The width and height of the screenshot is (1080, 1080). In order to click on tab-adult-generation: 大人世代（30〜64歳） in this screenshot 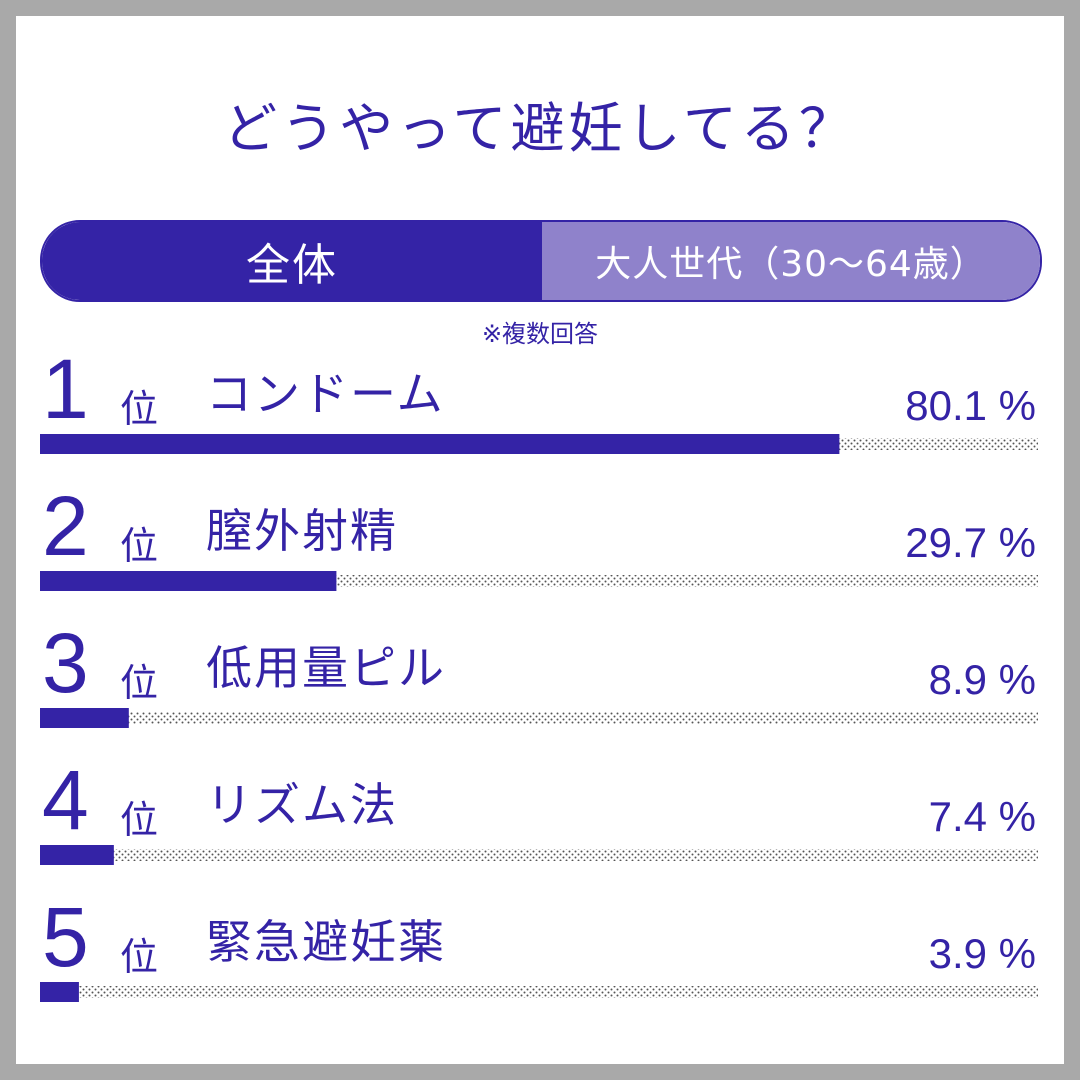, I will do `click(791, 261)`.